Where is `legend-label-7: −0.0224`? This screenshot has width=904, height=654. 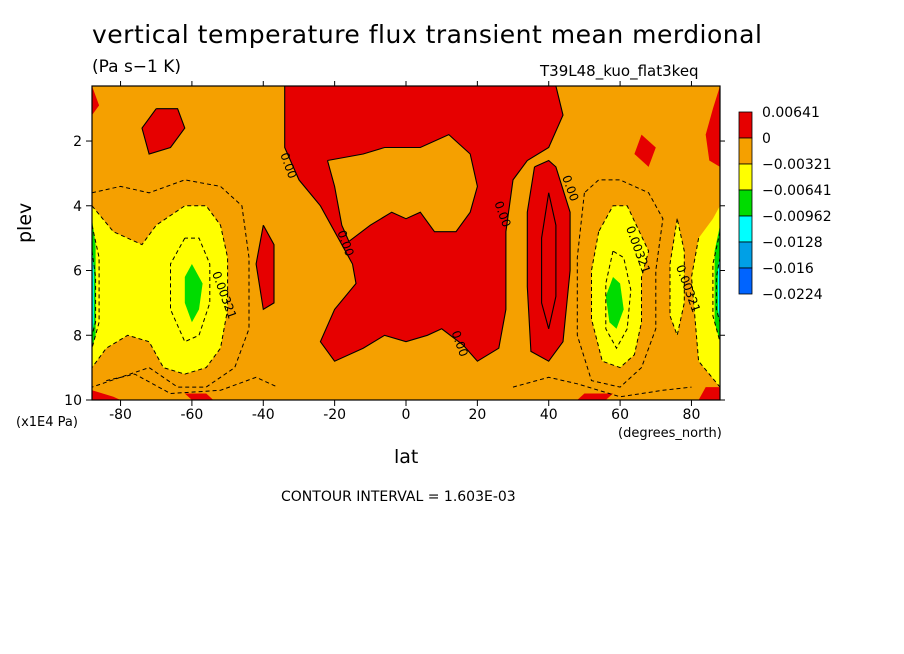
legend-label-7: −0.0224 is located at coordinates (792, 295).